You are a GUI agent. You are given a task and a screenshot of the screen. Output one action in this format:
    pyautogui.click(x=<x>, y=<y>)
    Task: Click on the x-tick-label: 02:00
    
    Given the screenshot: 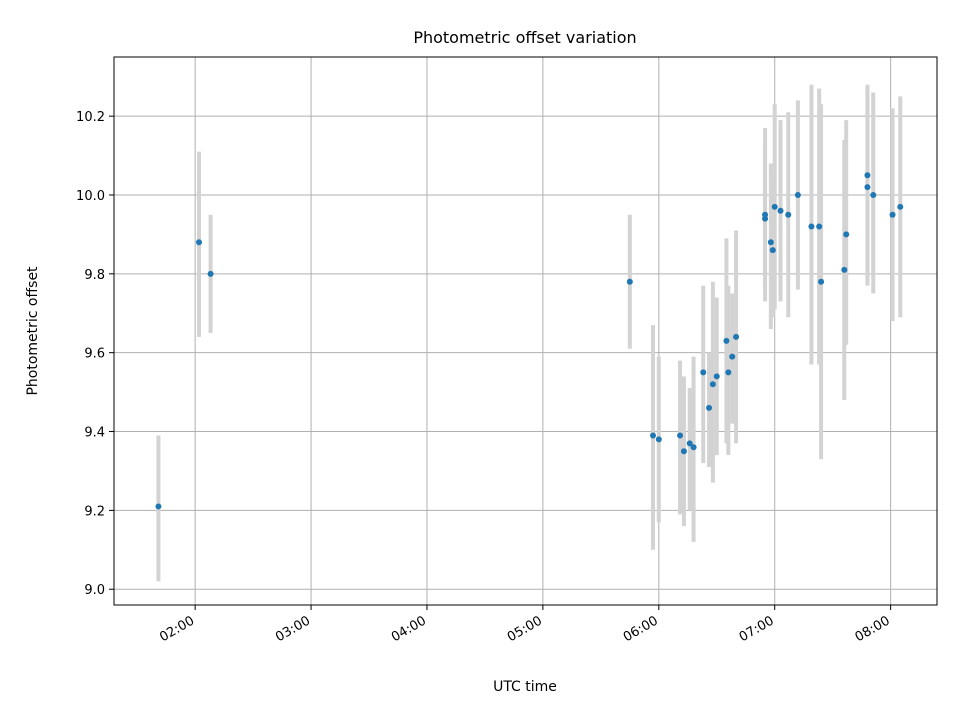 What is the action you would take?
    pyautogui.click(x=177, y=629)
    